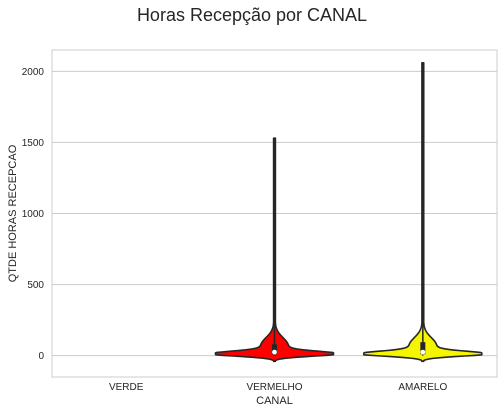  I want to click on y-tick-label: 0, so click(41, 356).